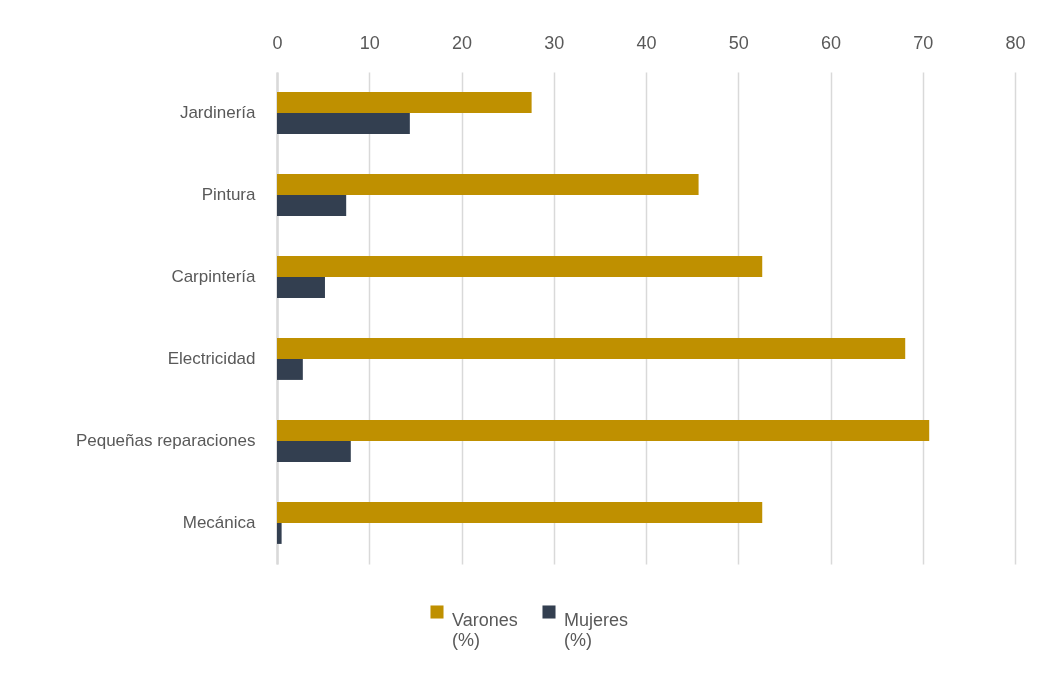  I want to click on legend-label: Varones (%), so click(485, 630).